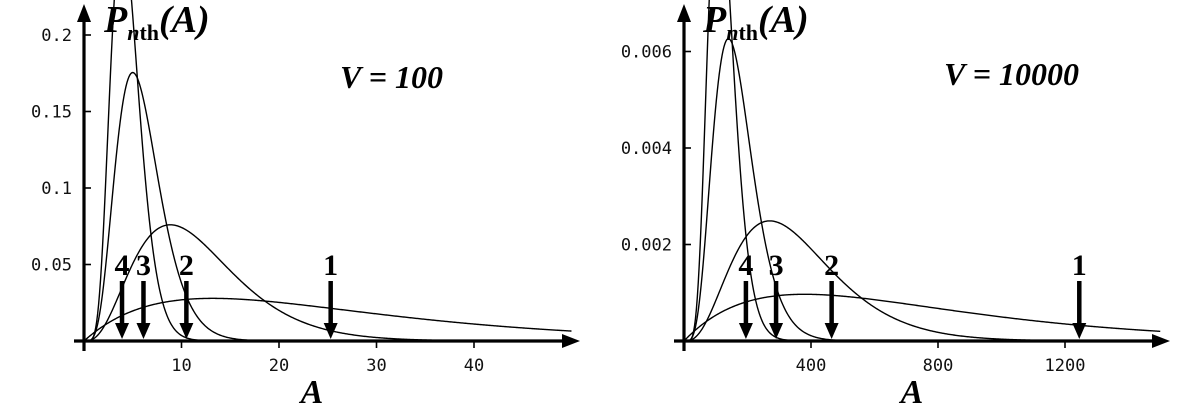  What do you see at coordinates (646, 149) in the screenshot?
I see `y-tick-label: 0.004` at bounding box center [646, 149].